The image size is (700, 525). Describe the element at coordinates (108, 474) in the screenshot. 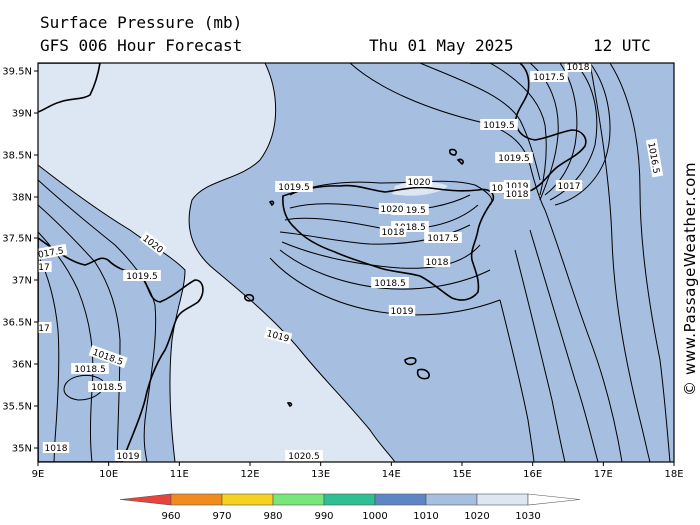

I see `lon-label: 10E` at that location.